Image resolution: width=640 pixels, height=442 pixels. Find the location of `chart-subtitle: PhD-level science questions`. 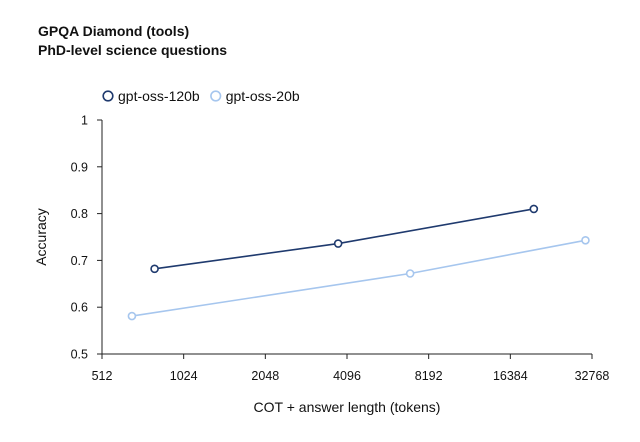

chart-subtitle: PhD-level science questions is located at coordinates (133, 50).